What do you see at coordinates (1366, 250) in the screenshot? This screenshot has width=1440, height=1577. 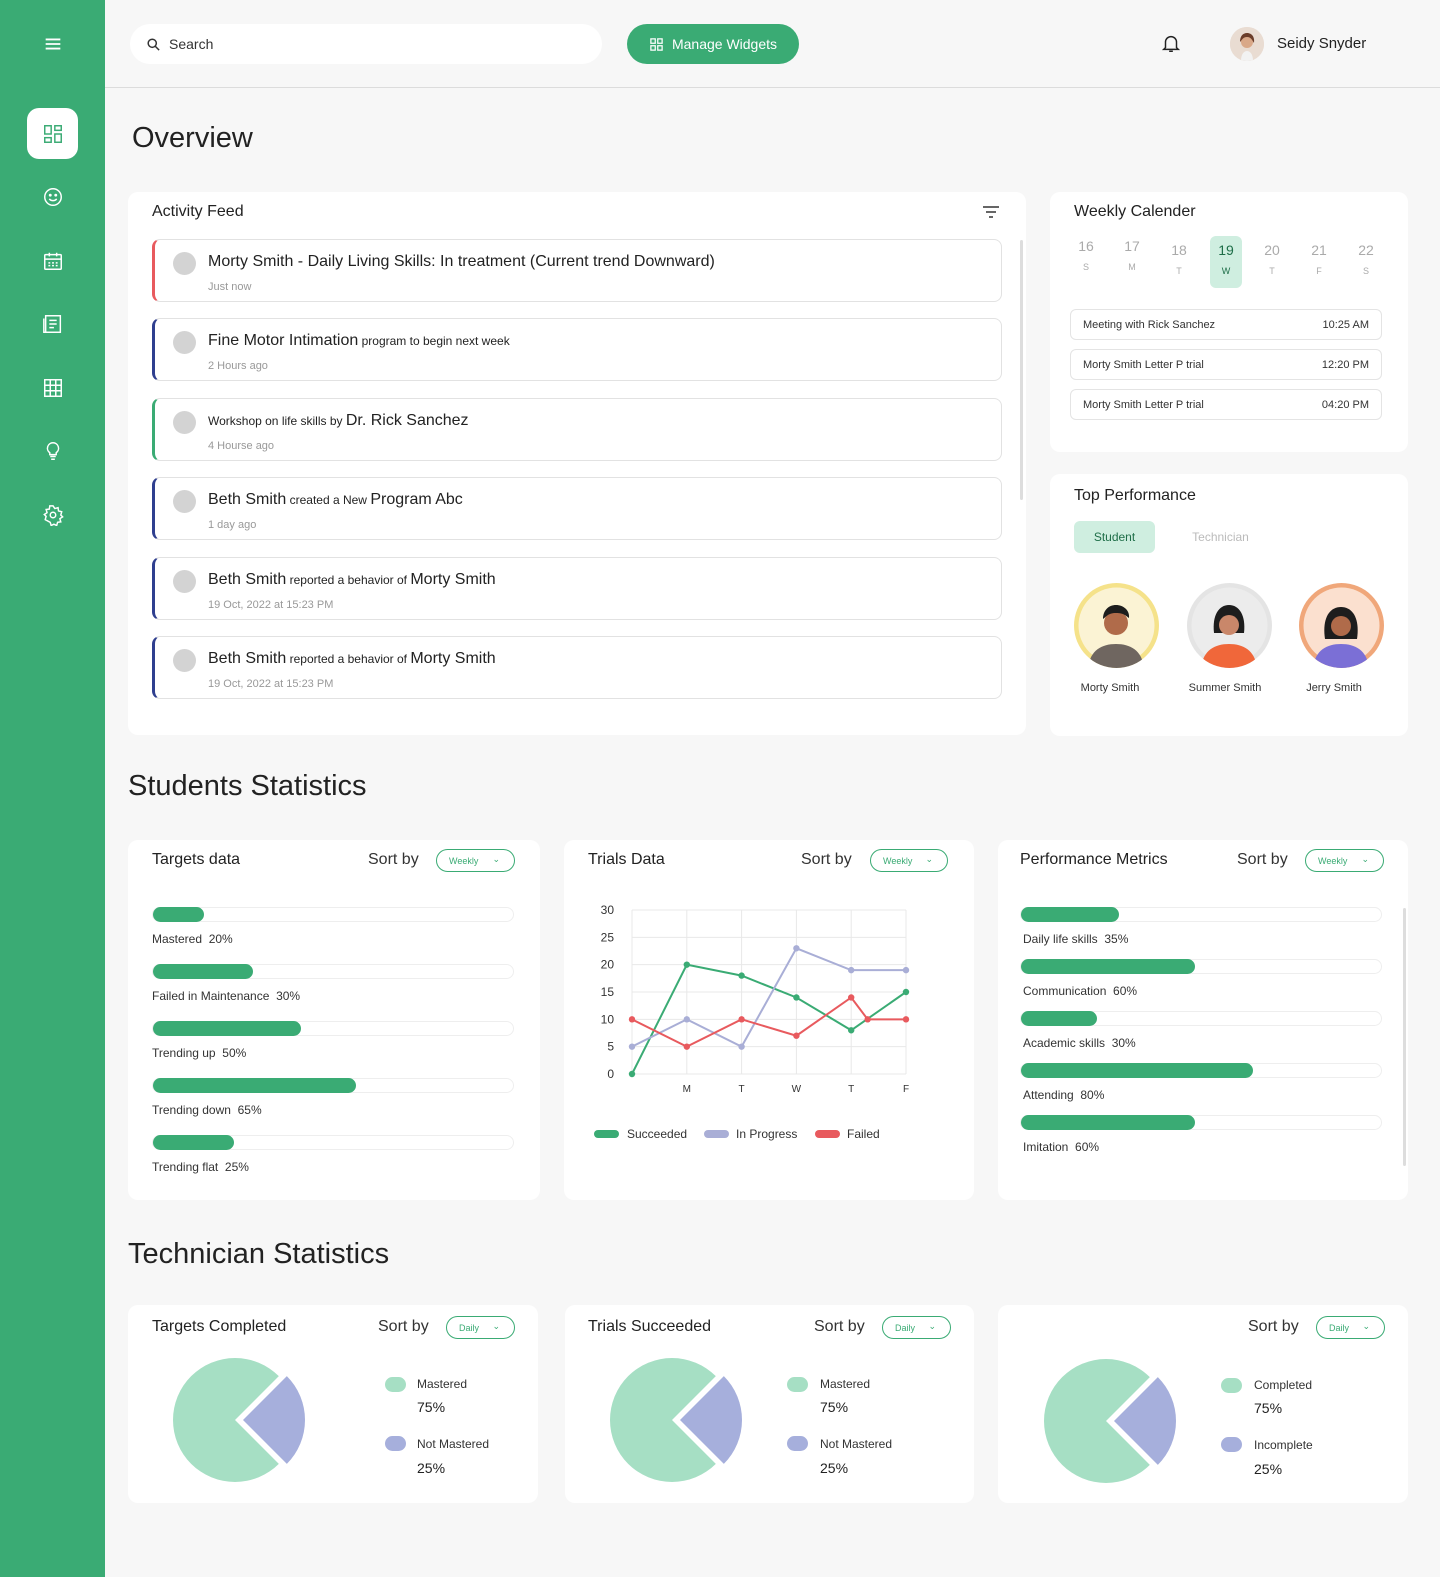 I see `day-number: 22` at bounding box center [1366, 250].